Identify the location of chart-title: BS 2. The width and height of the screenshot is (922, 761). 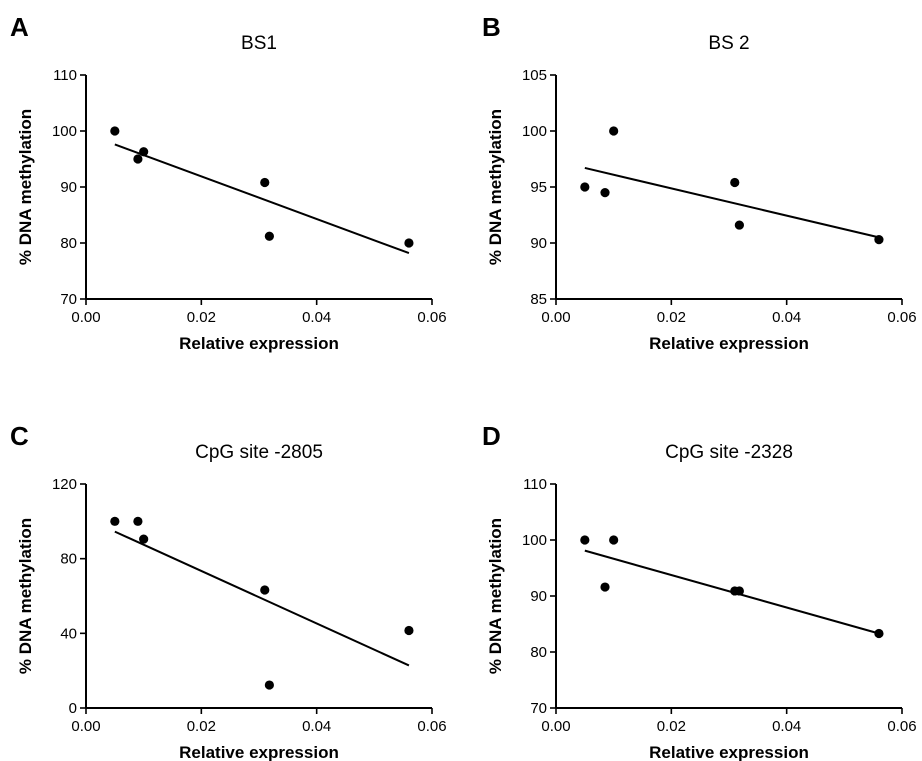
(728, 43).